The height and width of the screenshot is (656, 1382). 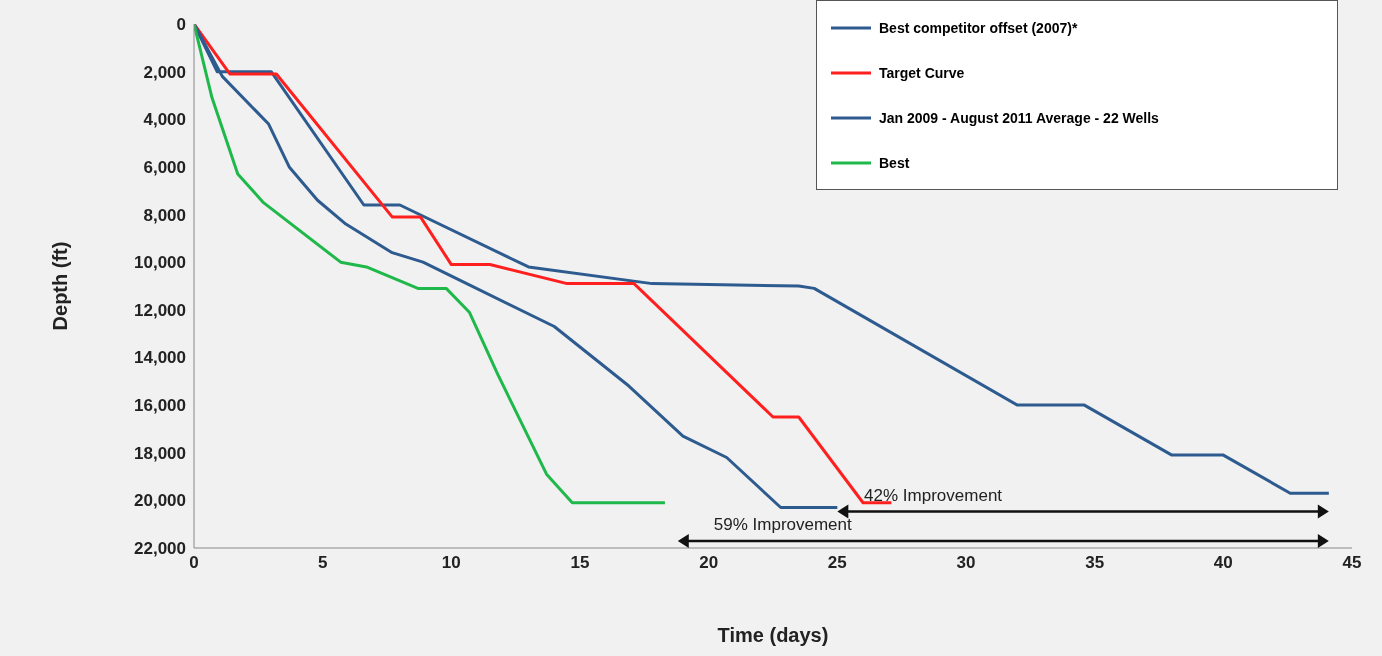 I want to click on y-tick-label: 22,000, so click(x=160, y=549).